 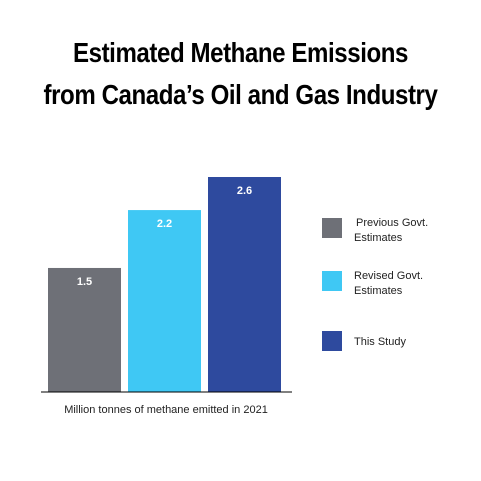 What do you see at coordinates (164, 224) in the screenshot?
I see `bar-value-label-2: 2.2` at bounding box center [164, 224].